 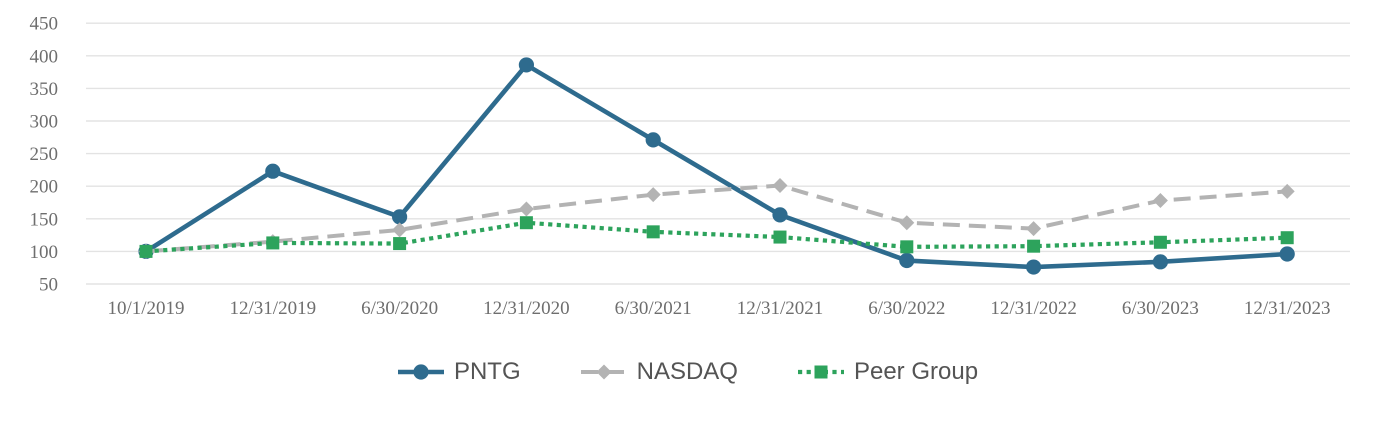 What do you see at coordinates (273, 308) in the screenshot?
I see `x-axis-tick-label: 12/31/2019` at bounding box center [273, 308].